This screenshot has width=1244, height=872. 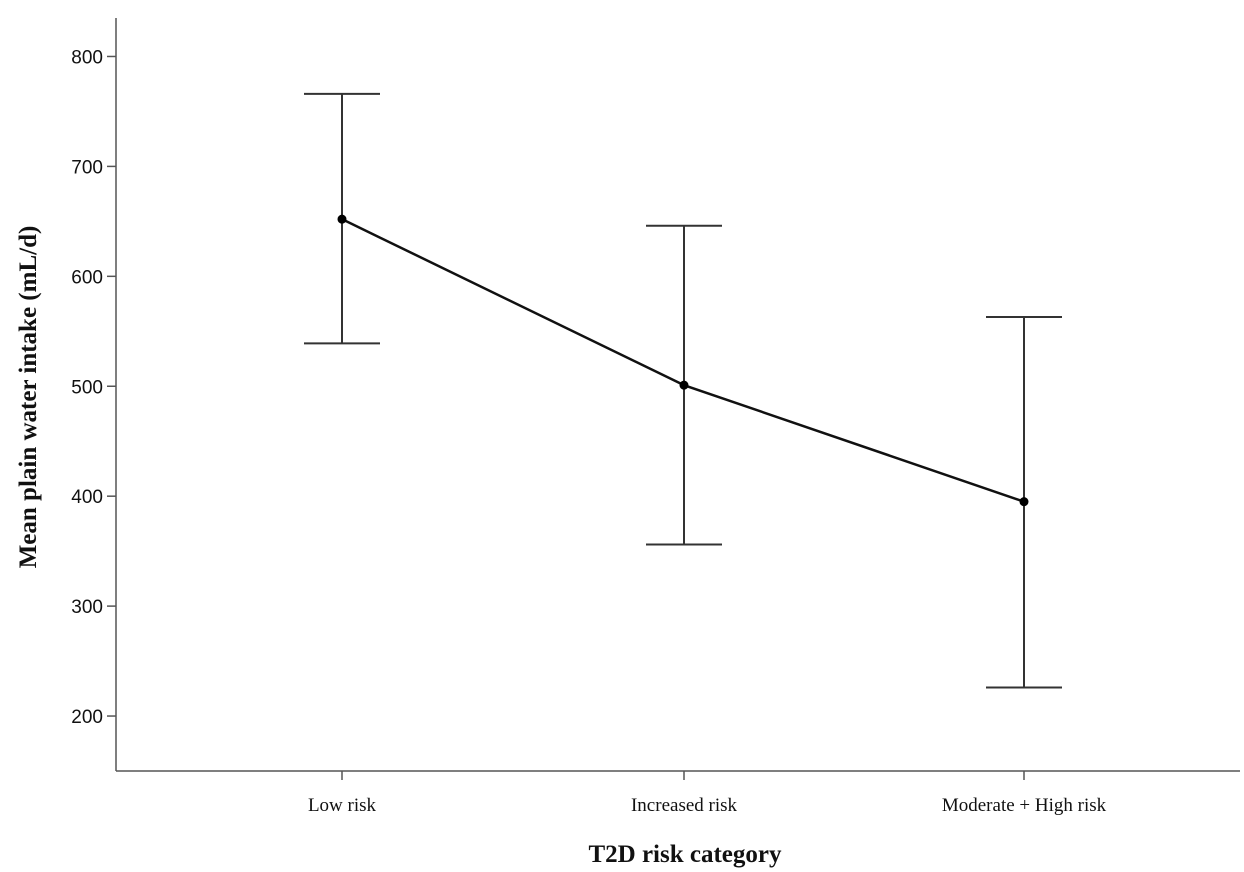 What do you see at coordinates (87, 167) in the screenshot?
I see `y-tick-label: 700` at bounding box center [87, 167].